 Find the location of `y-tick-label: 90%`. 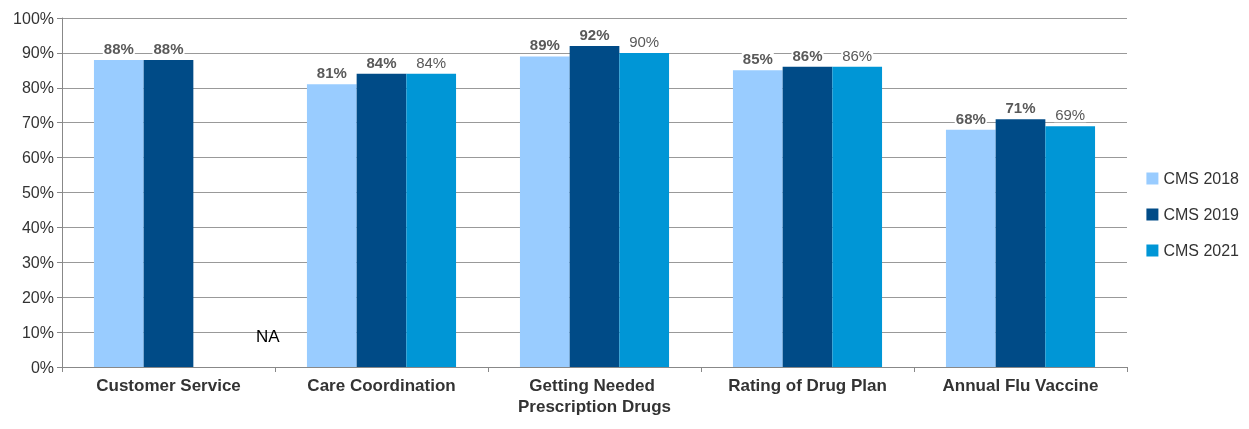

y-tick-label: 90% is located at coordinates (37, 53).